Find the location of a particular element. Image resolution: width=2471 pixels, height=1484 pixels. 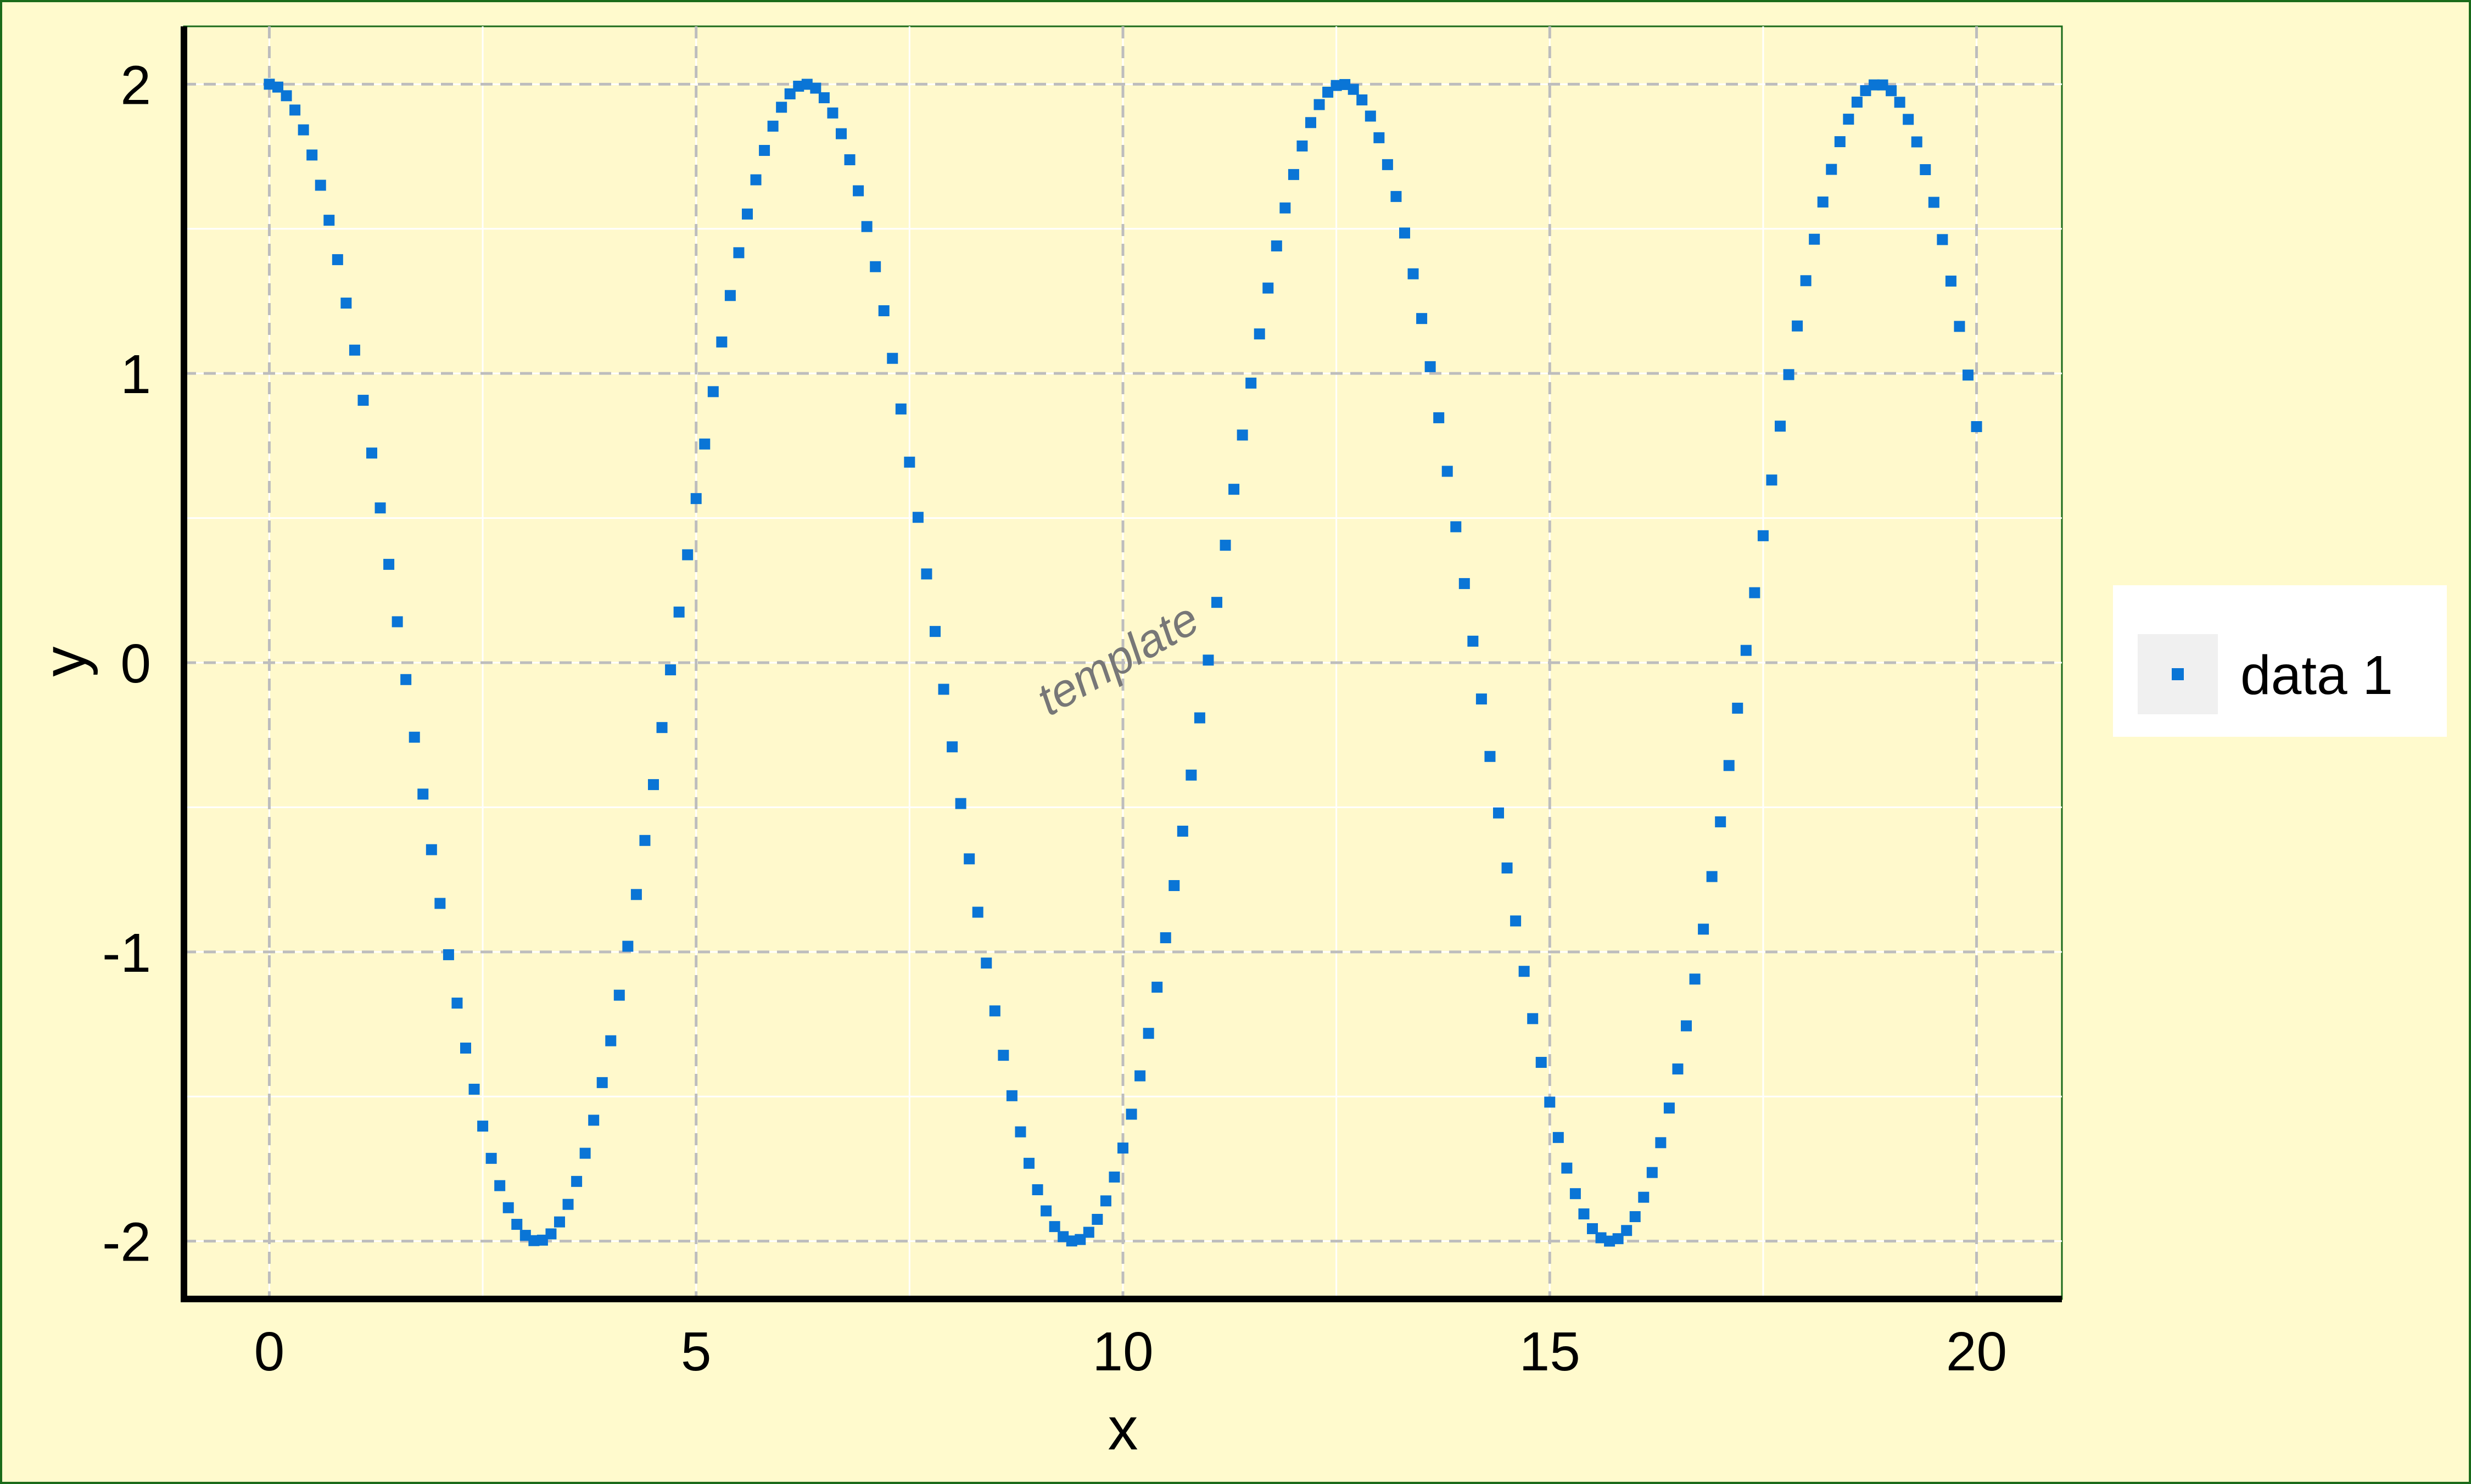

y-tick-label: 1 is located at coordinates (135, 375).